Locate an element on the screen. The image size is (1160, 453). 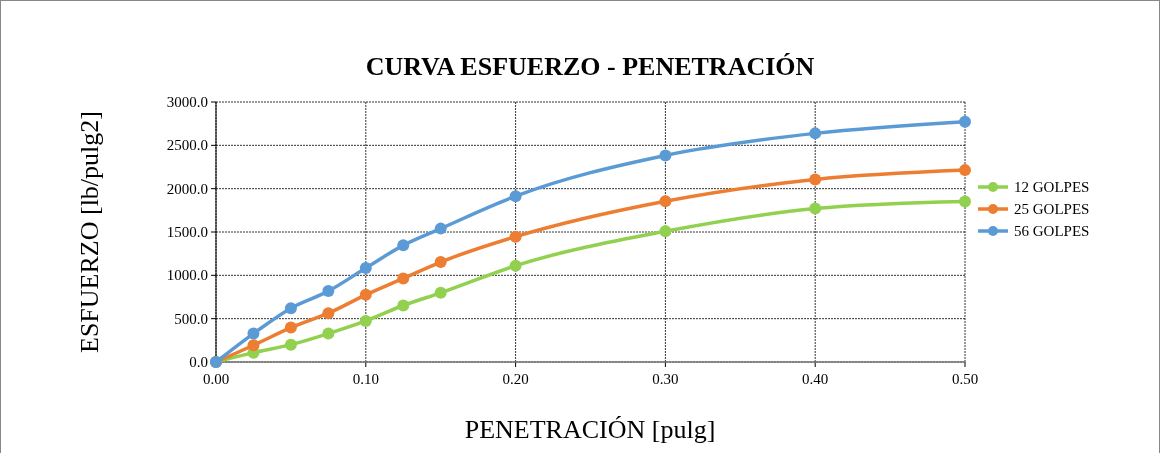
chart-title: CURVA ESFUERZO - PENETRACIÓN is located at coordinates (590, 66).